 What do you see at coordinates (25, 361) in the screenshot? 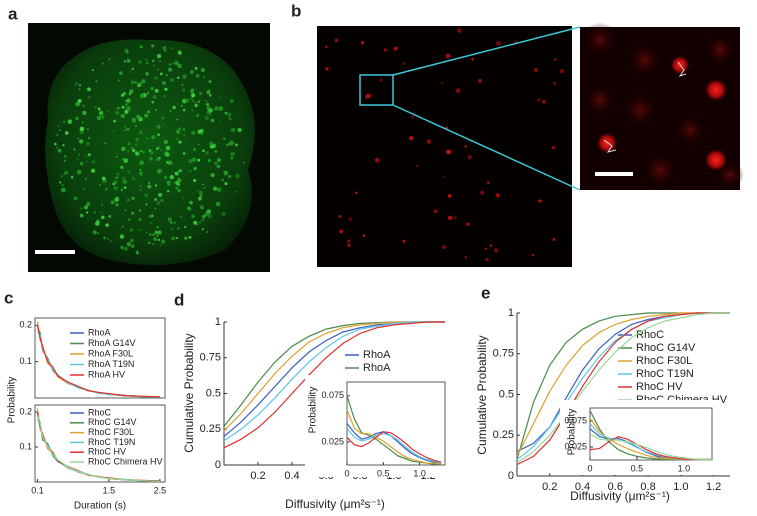
I see `y-tick-label: 0.1` at bounding box center [25, 361].